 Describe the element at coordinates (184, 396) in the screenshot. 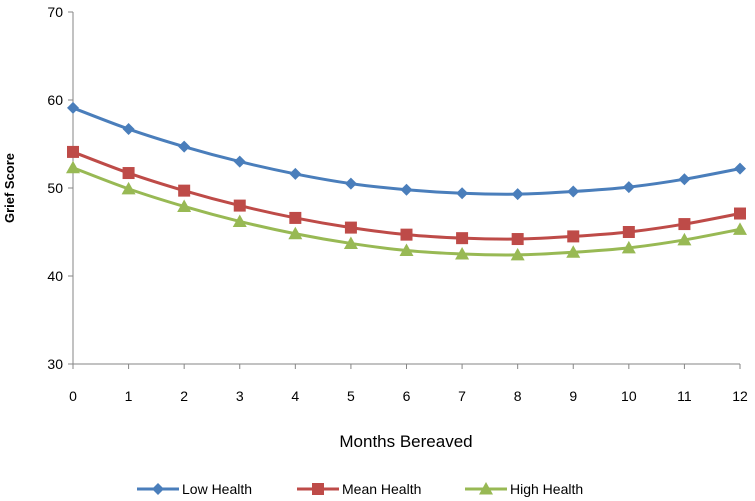

I see `x-tick-label: 2` at that location.